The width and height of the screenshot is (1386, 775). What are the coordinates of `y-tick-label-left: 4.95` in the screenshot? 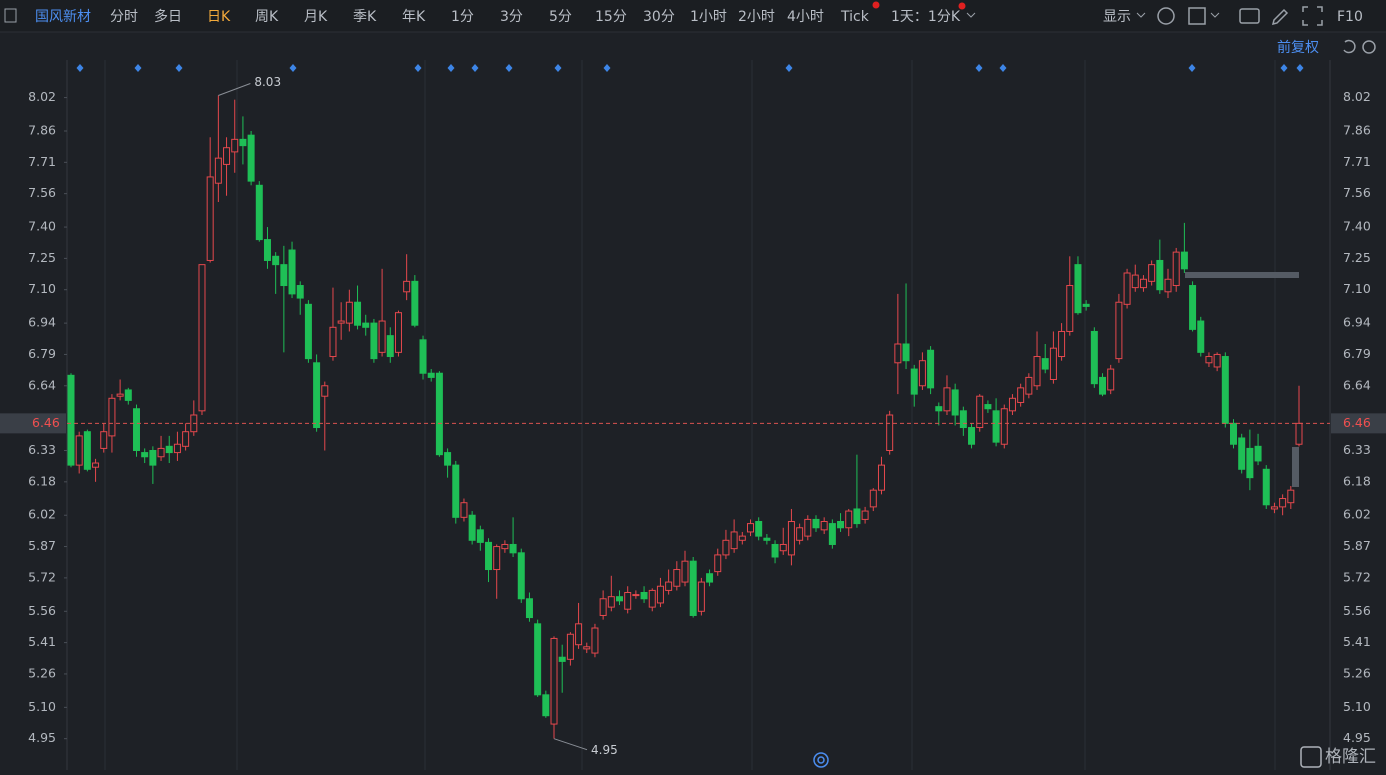 It's located at (42, 737).